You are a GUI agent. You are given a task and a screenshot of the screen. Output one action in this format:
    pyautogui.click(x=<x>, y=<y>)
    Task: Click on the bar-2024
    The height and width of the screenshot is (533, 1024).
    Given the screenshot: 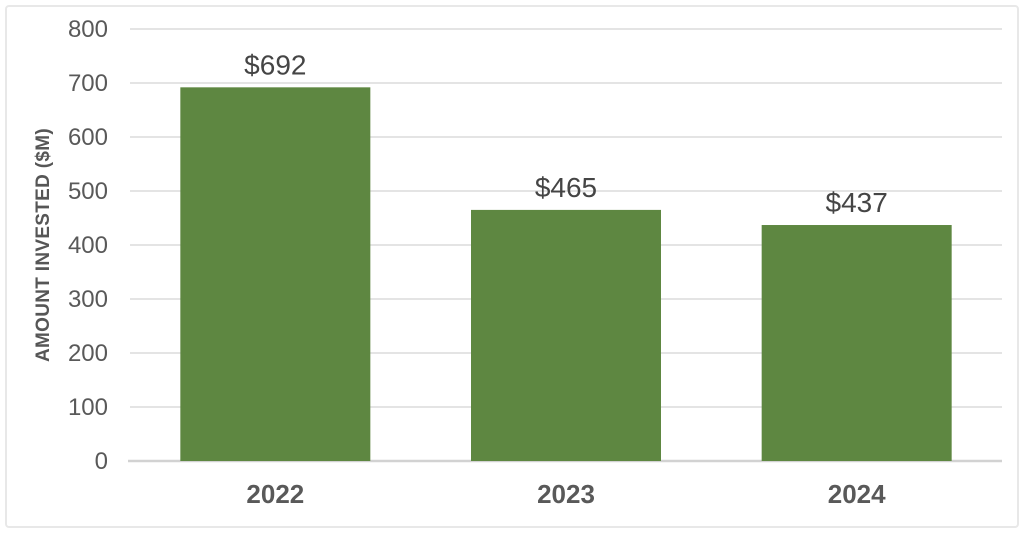 What is the action you would take?
    pyautogui.click(x=856, y=343)
    